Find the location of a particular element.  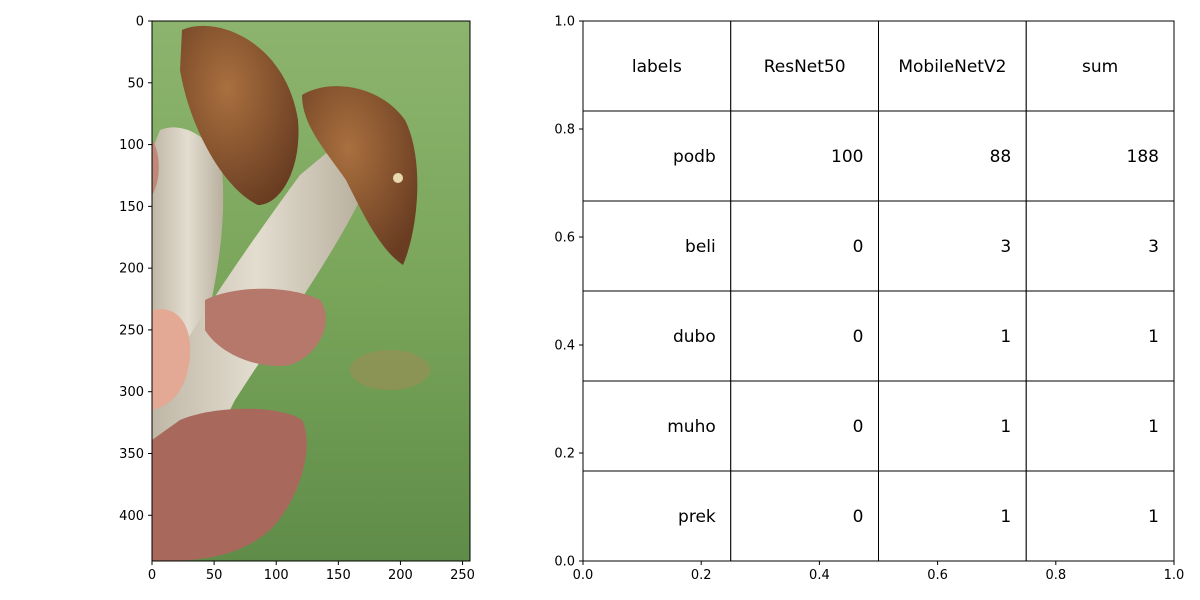

photo-y-tick-label: 100 is located at coordinates (131, 145).